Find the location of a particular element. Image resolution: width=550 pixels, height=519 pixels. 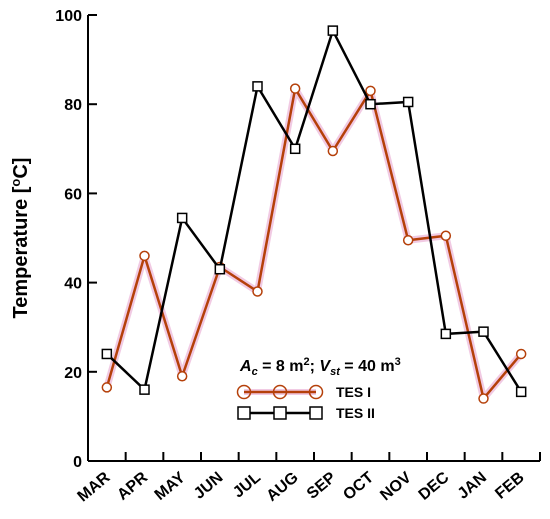

legend-entry: TES II is located at coordinates (306, 413).